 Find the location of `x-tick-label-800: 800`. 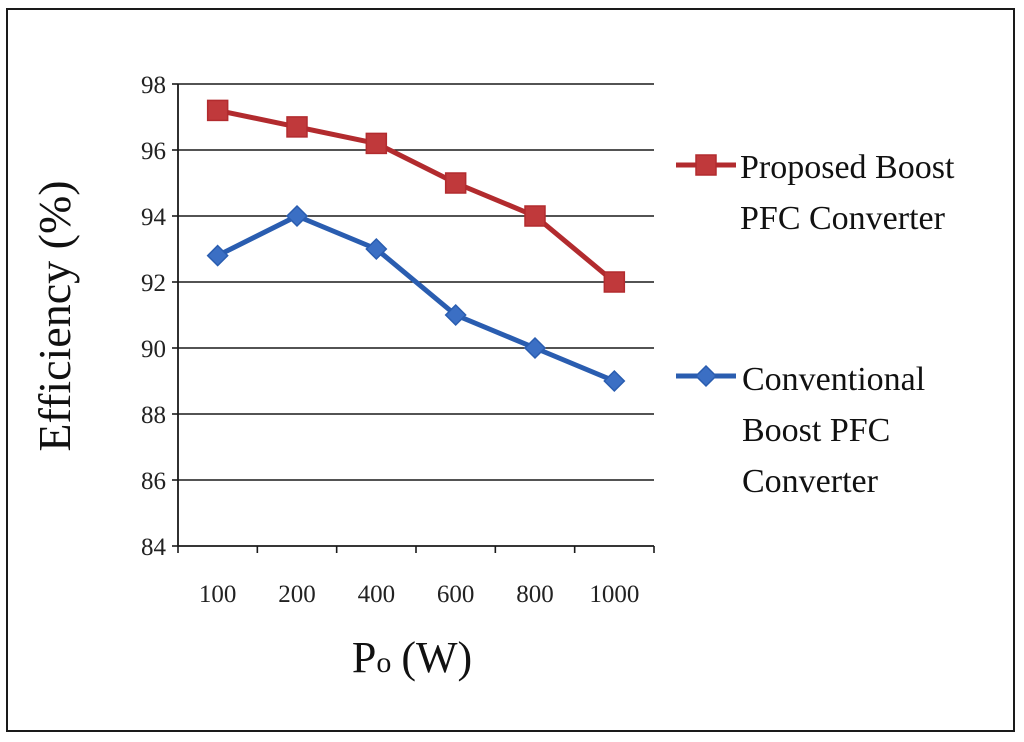

x-tick-label-800: 800 is located at coordinates (535, 594).